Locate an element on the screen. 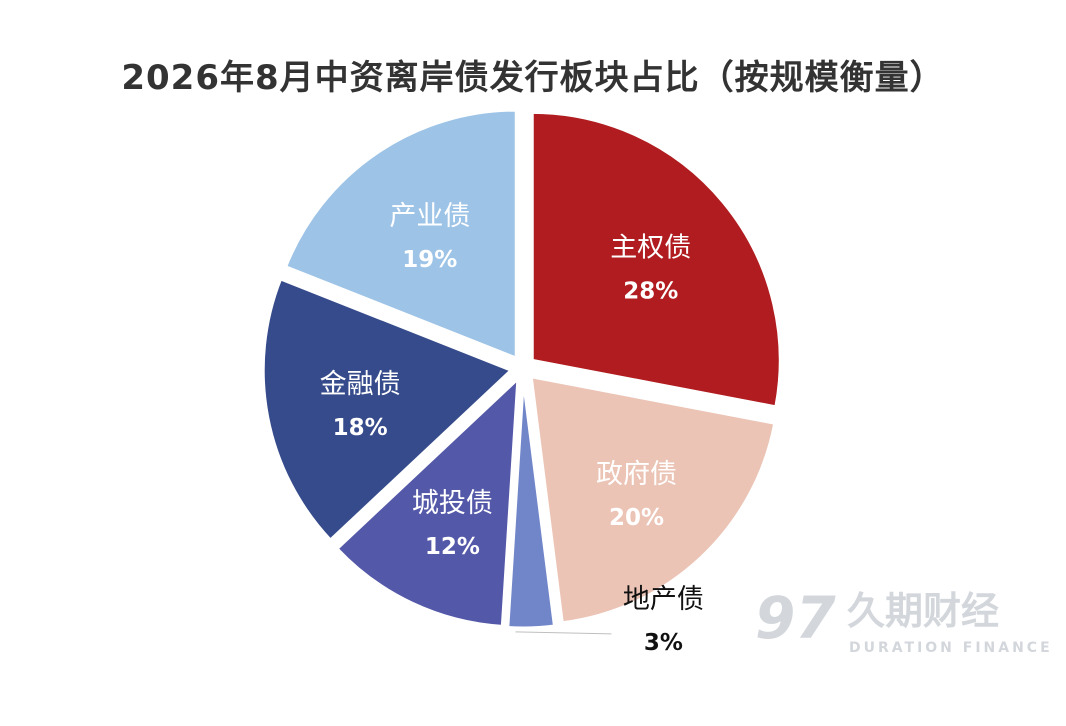 The image size is (1066, 726). slice-name-label: 政府债 is located at coordinates (636, 474).